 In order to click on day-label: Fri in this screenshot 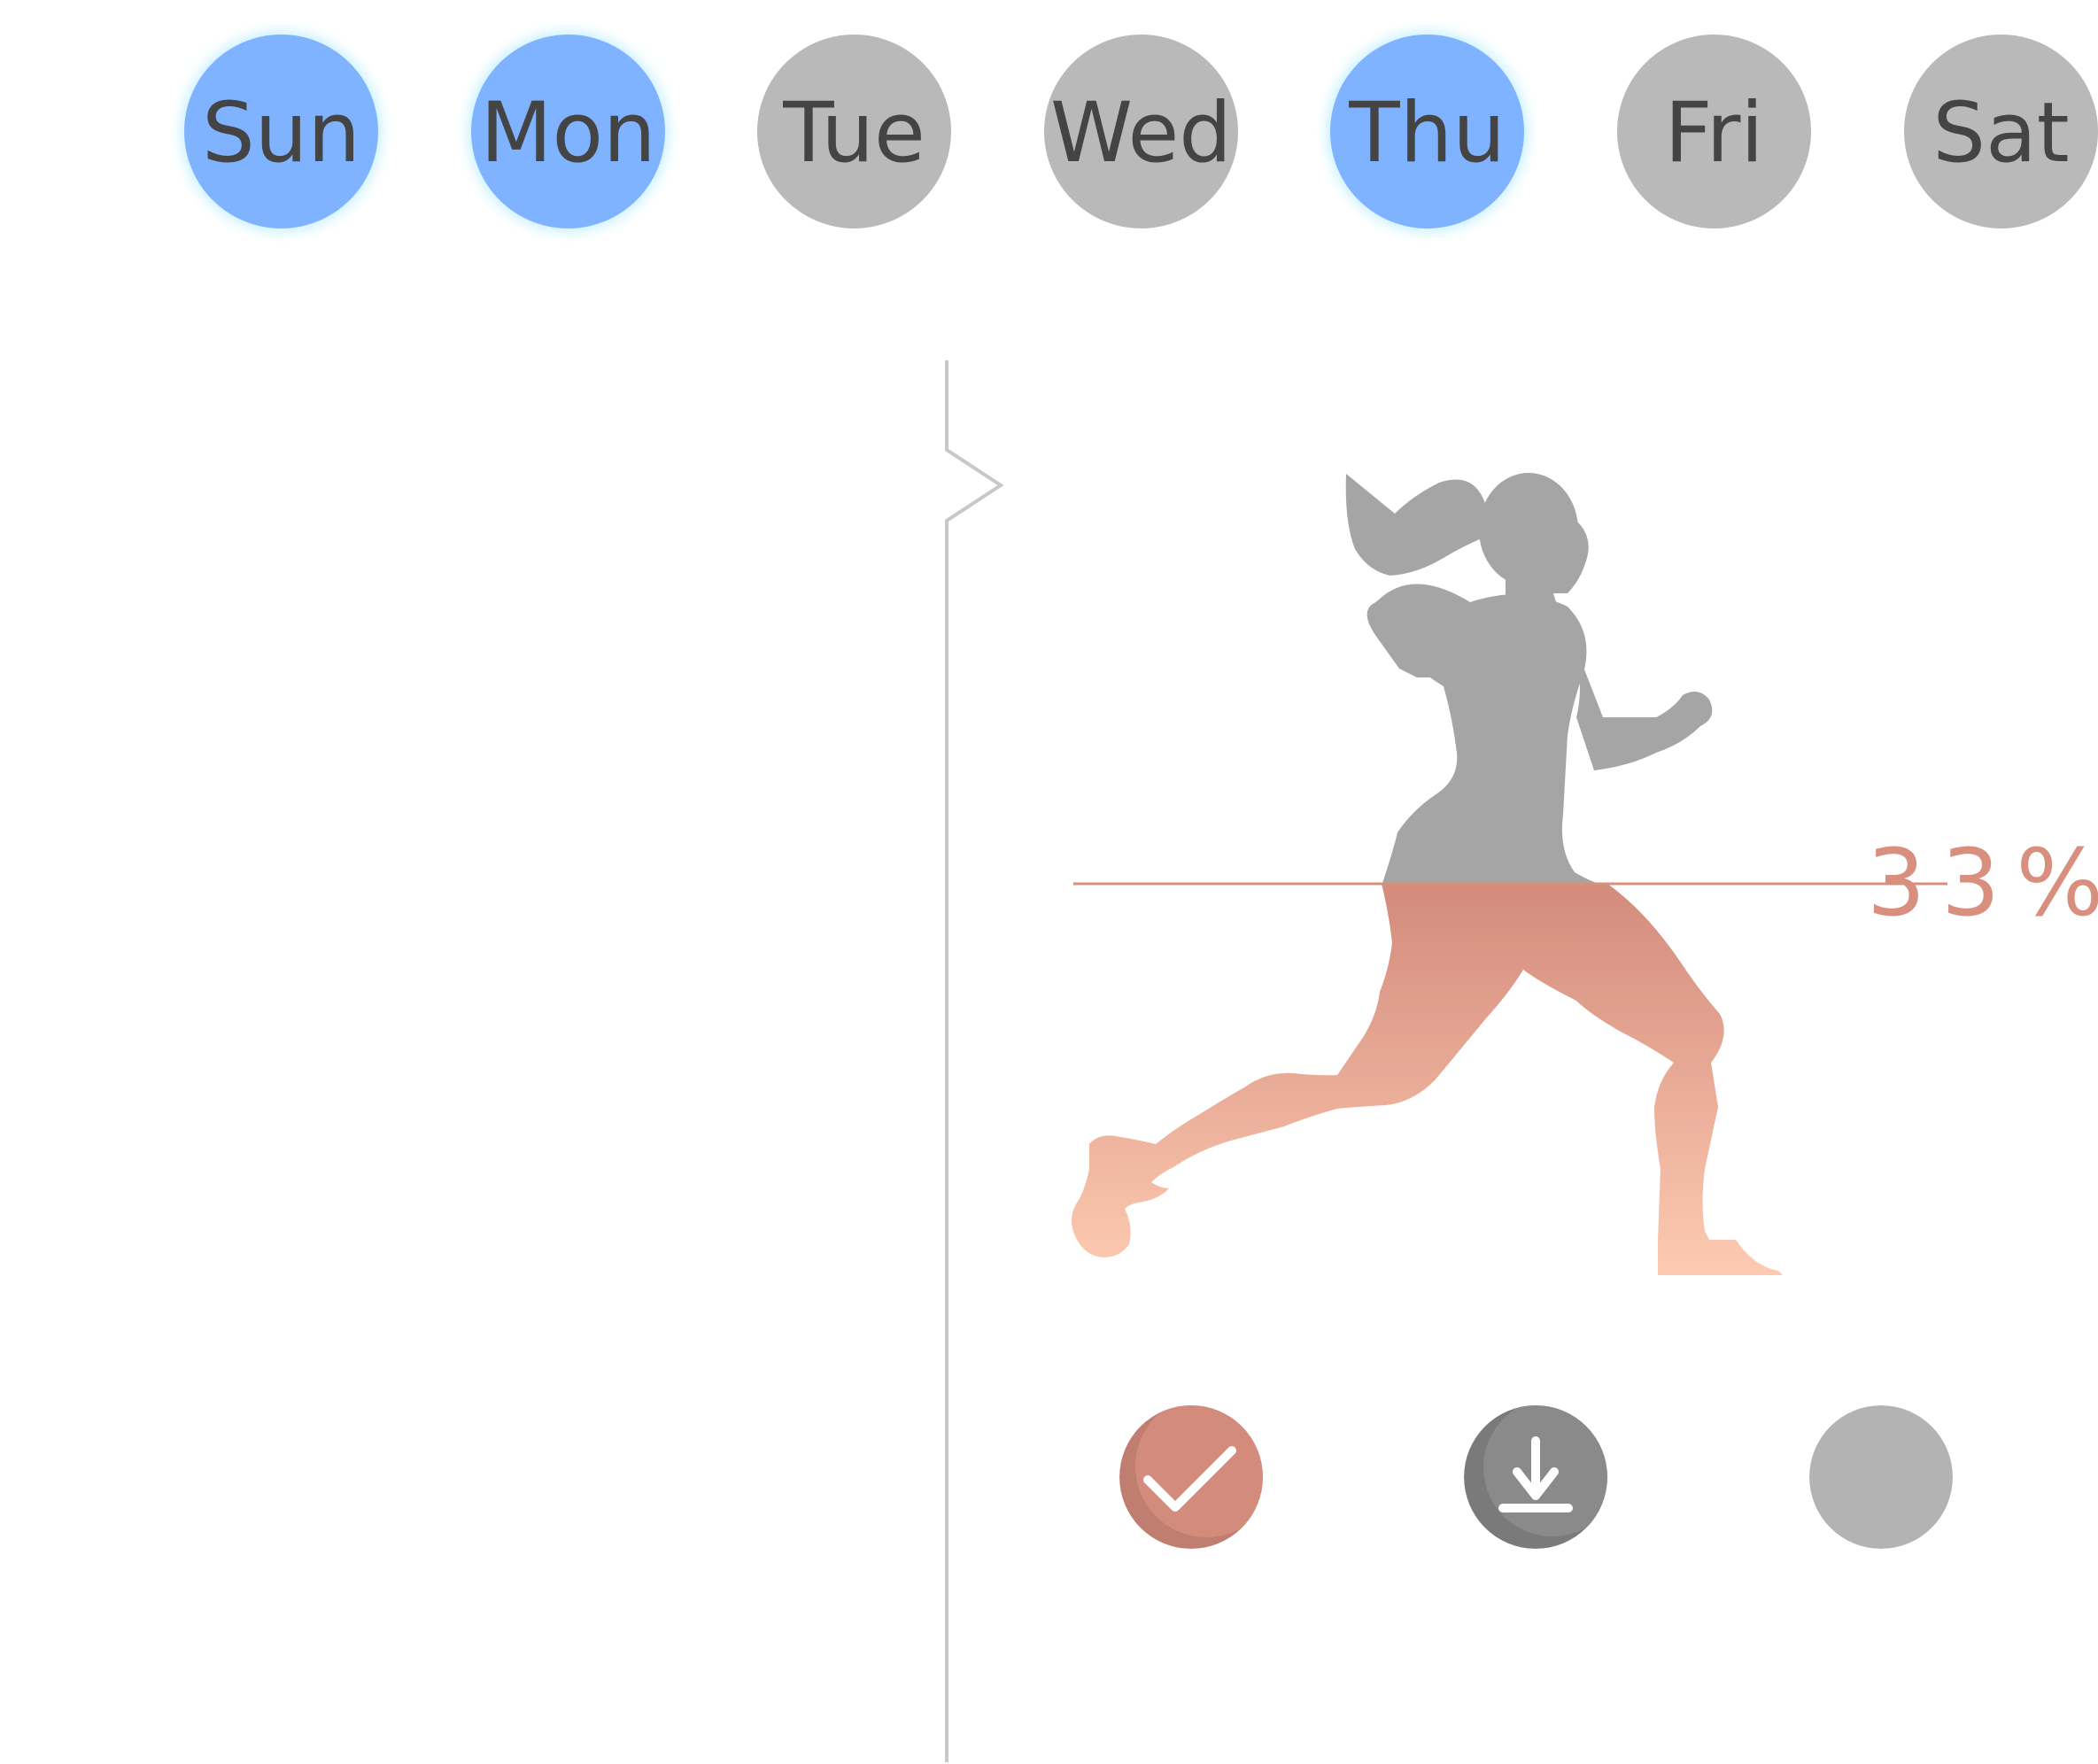, I will do `click(1714, 133)`.